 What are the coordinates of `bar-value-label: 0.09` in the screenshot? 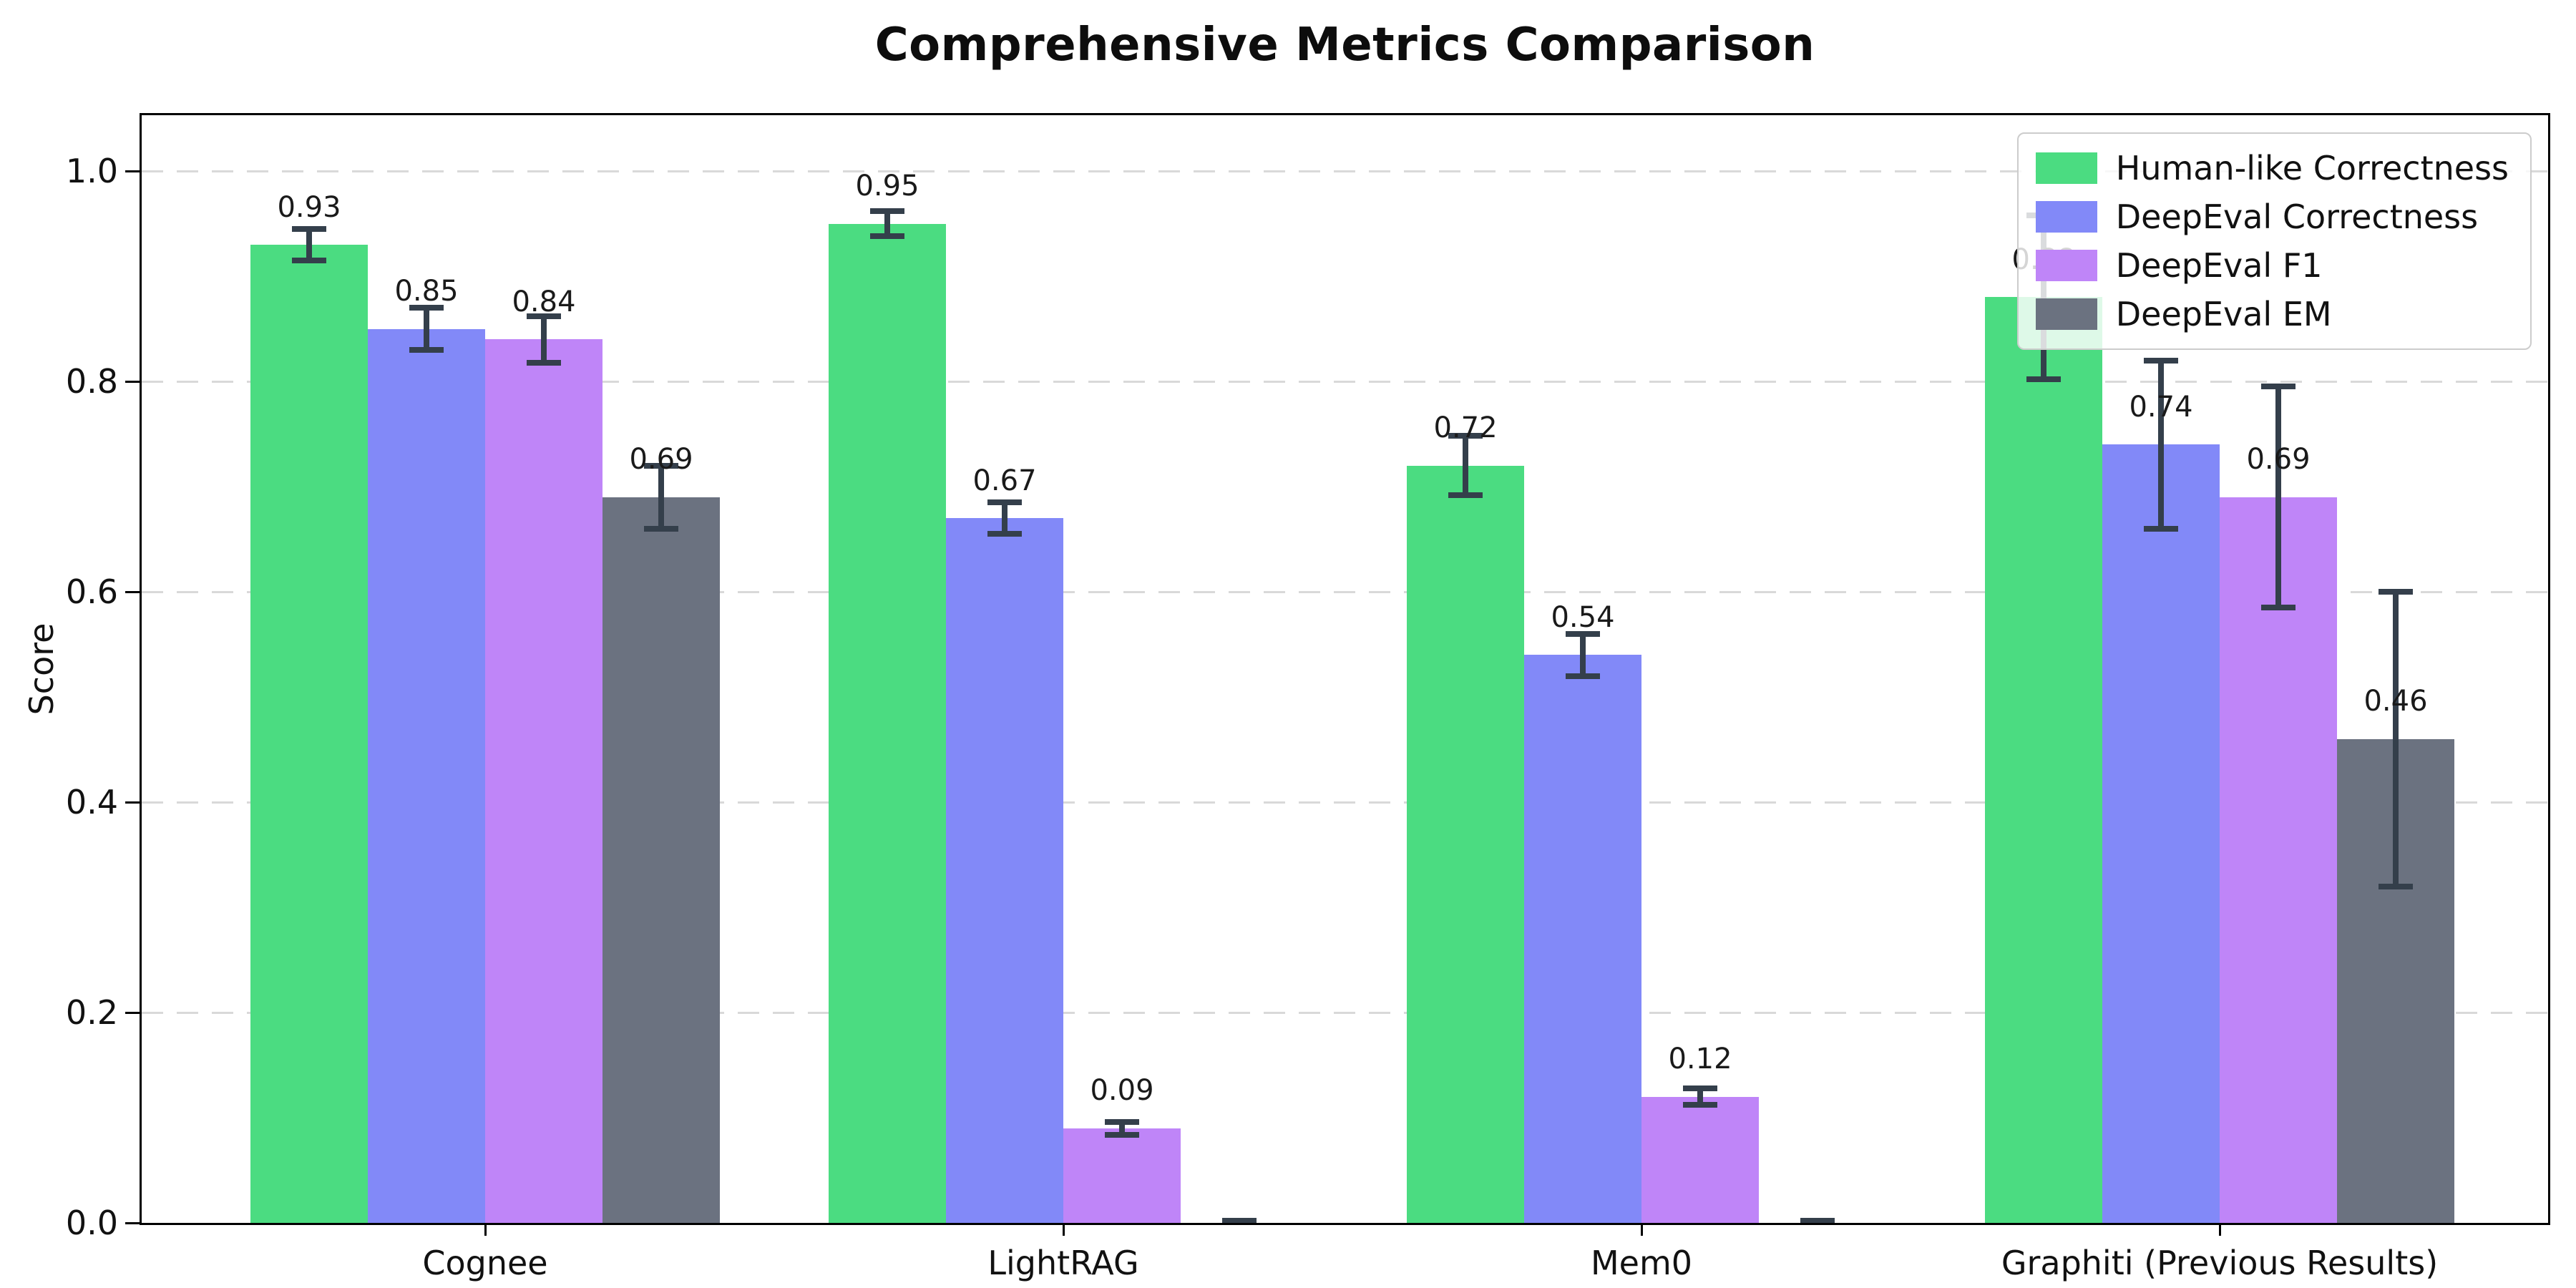 It's located at (1122, 1091).